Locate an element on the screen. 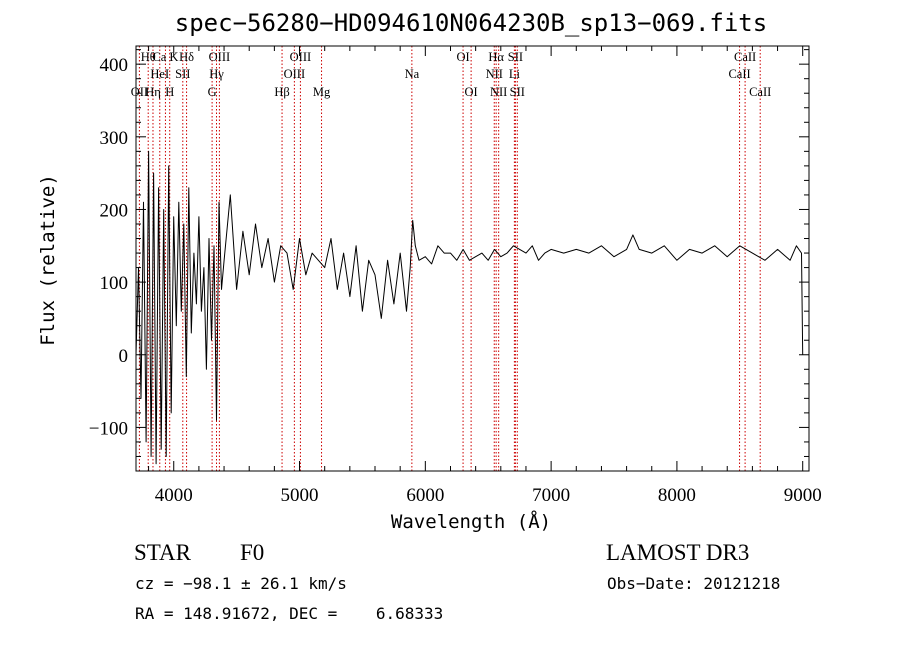  survey-name: LAMOST DR3 is located at coordinates (677, 552).